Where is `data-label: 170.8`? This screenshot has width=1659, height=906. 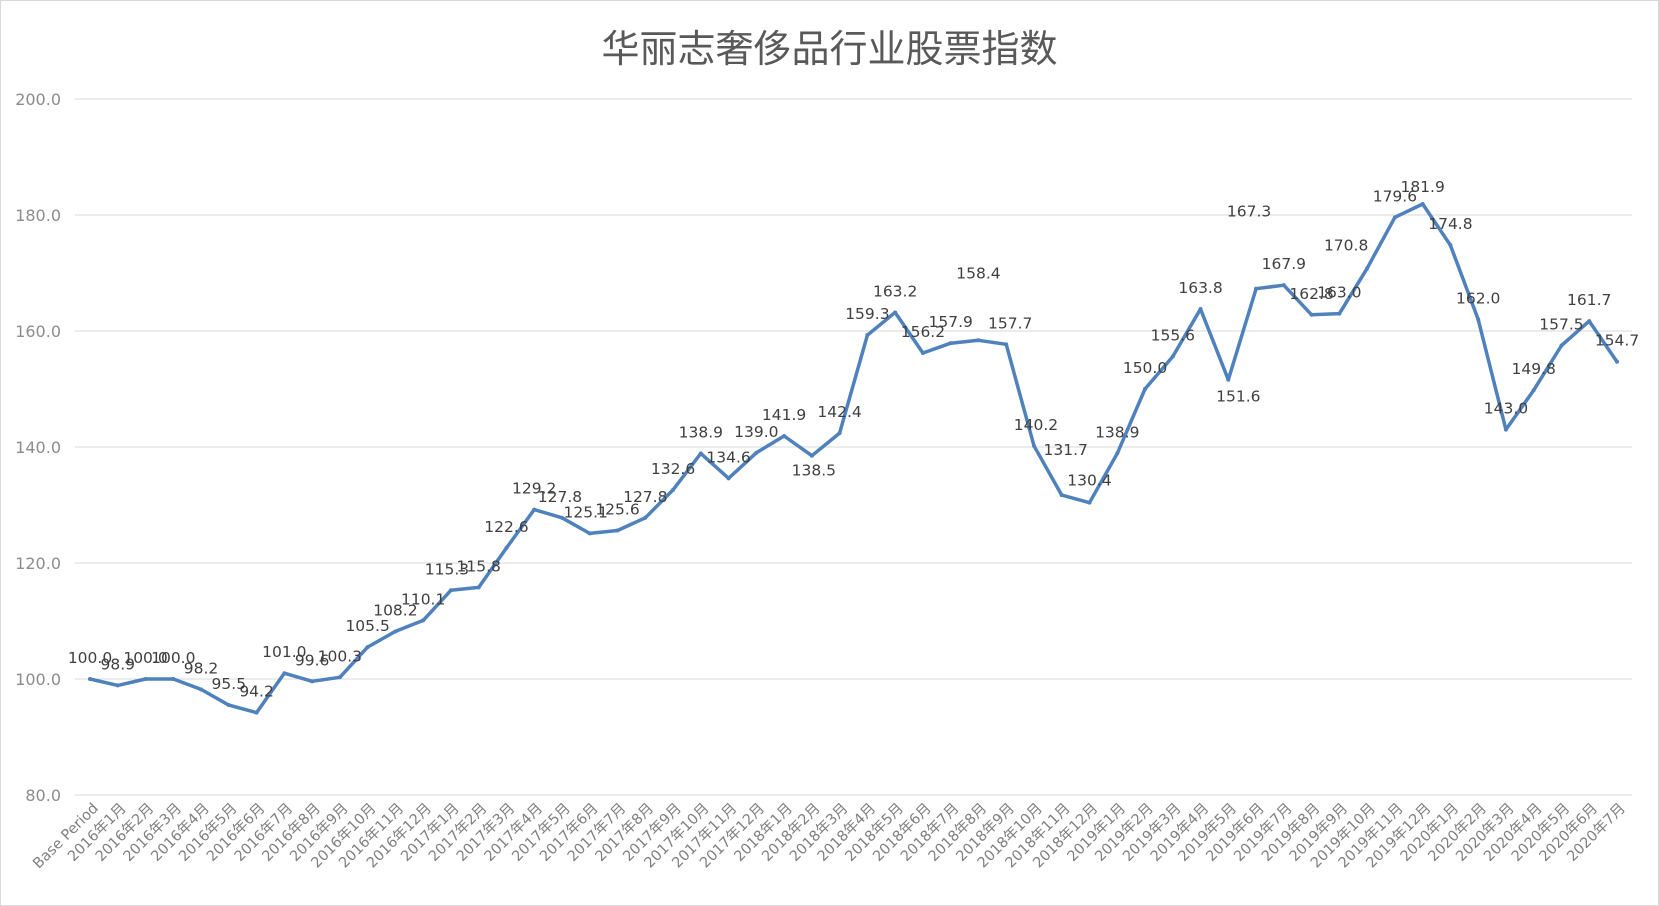 data-label: 170.8 is located at coordinates (1346, 245).